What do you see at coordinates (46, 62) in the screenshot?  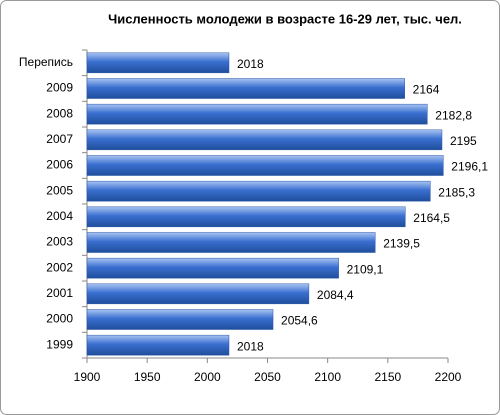 I see `y-tick-label: Перепись` at bounding box center [46, 62].